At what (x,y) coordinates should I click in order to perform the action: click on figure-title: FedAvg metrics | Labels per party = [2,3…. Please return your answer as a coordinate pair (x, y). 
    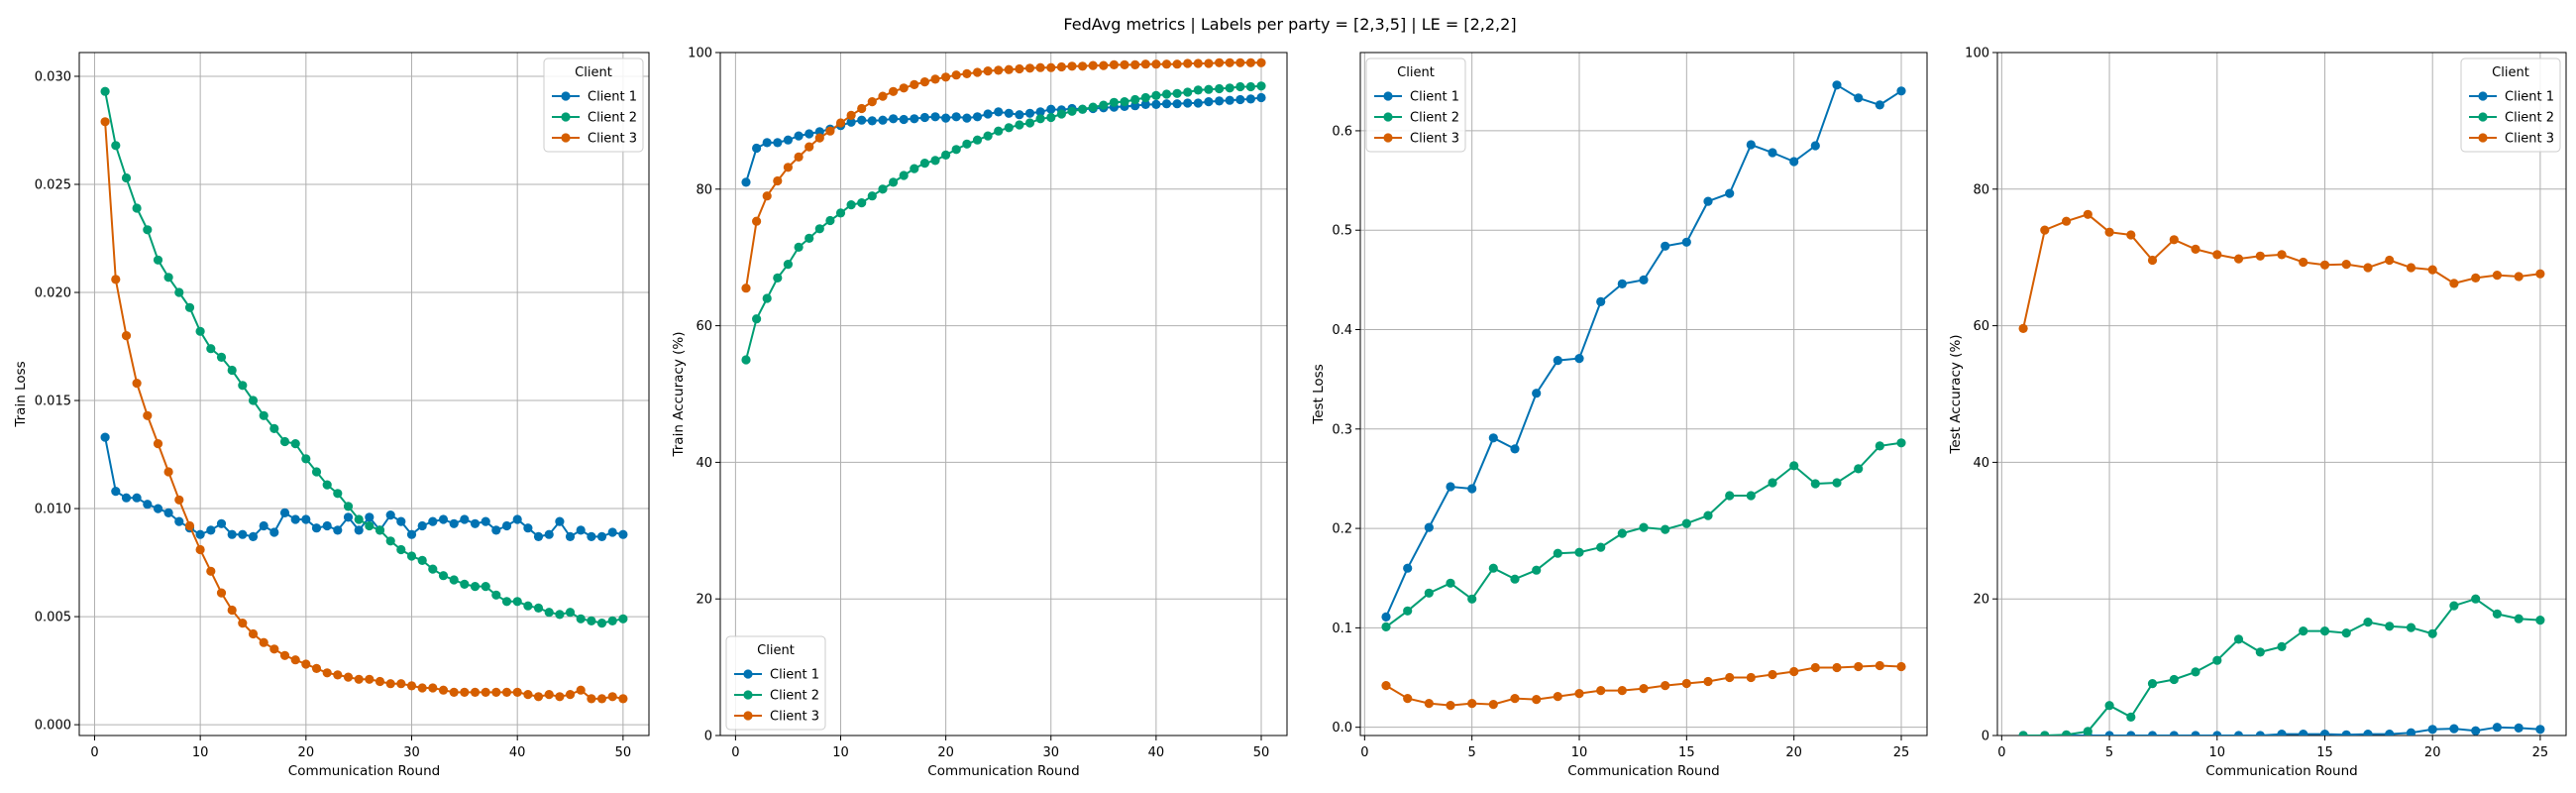
    Looking at the image, I should click on (1290, 24).